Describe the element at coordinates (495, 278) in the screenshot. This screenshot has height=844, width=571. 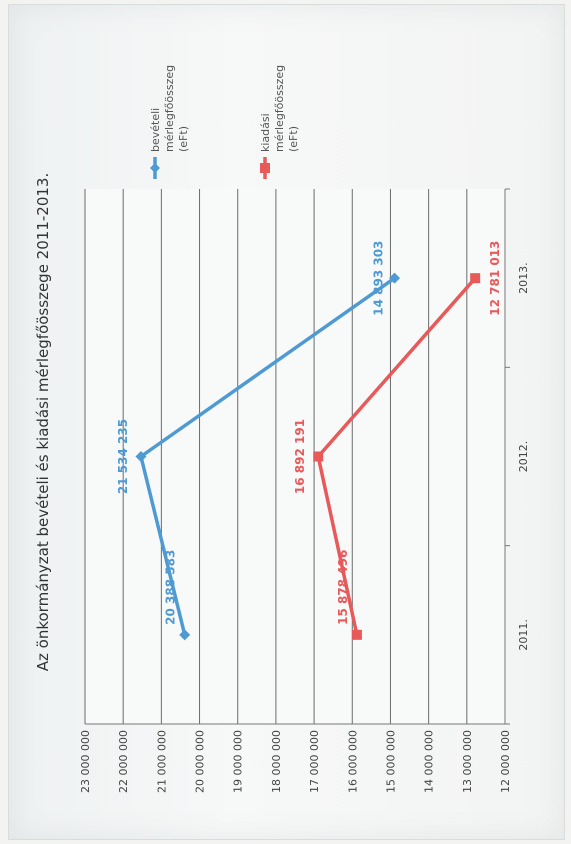
I see `data-label: 12 781 013` at that location.